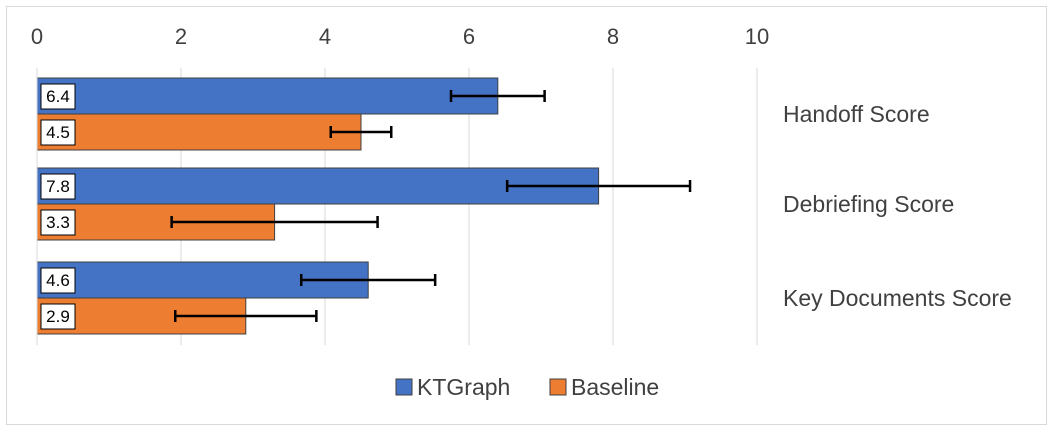  Describe the element at coordinates (868, 204) in the screenshot. I see `category-label: Debriefing Score` at that location.